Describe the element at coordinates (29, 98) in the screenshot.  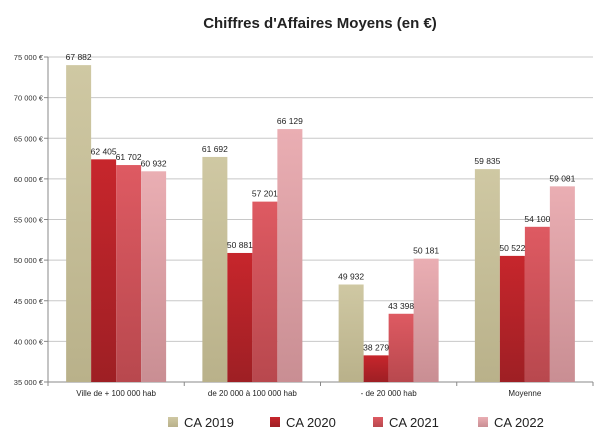
I see `y-tick-label: 70 000 €` at that location.